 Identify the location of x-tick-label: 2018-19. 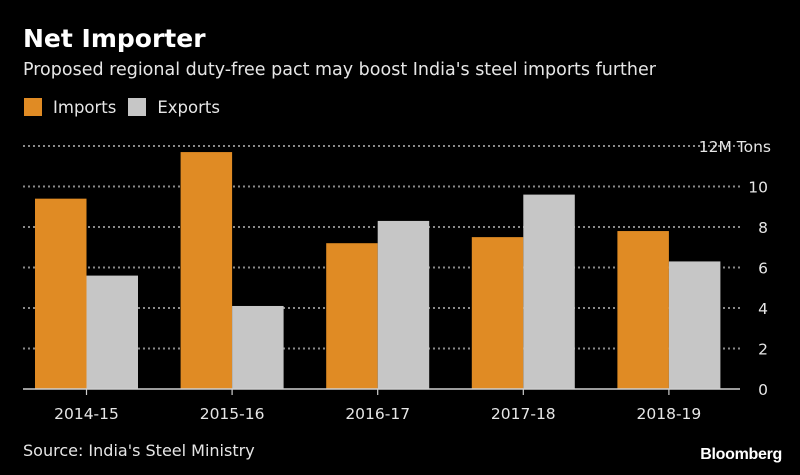
(669, 414).